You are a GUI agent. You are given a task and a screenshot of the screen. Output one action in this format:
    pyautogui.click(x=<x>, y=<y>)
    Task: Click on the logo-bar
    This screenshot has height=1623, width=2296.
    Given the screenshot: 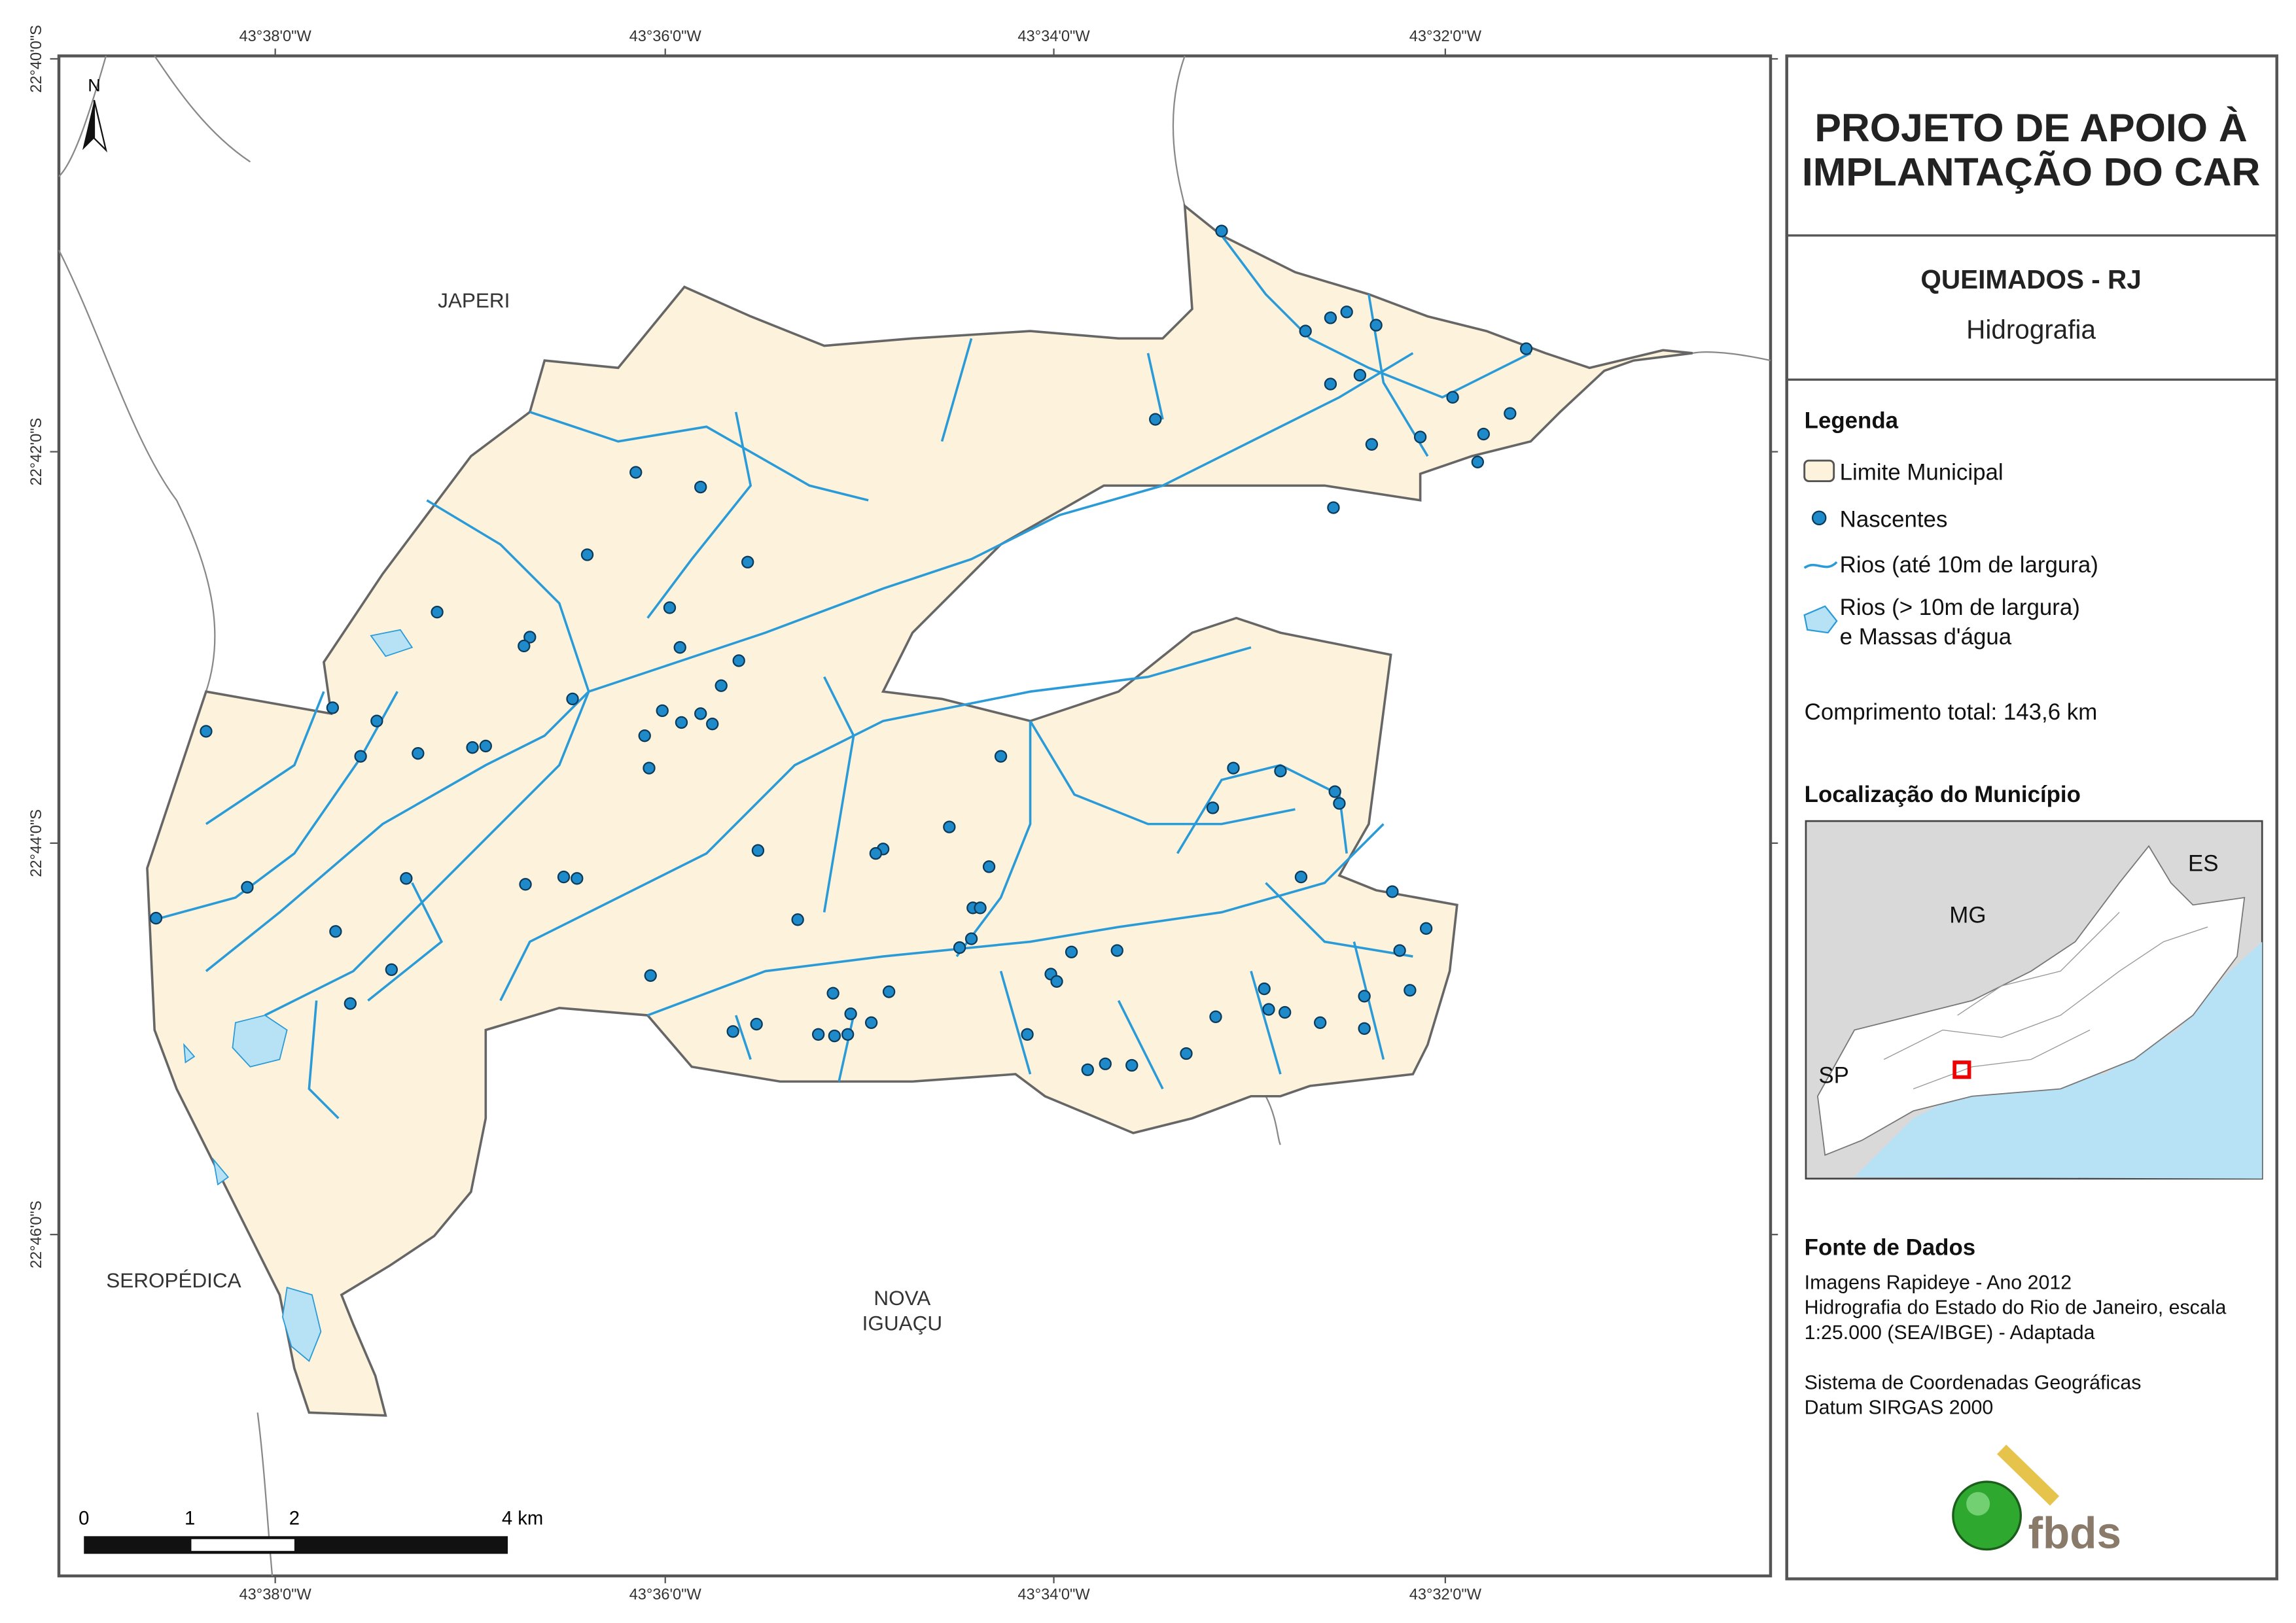 What is the action you would take?
    pyautogui.click(x=2028, y=1475)
    